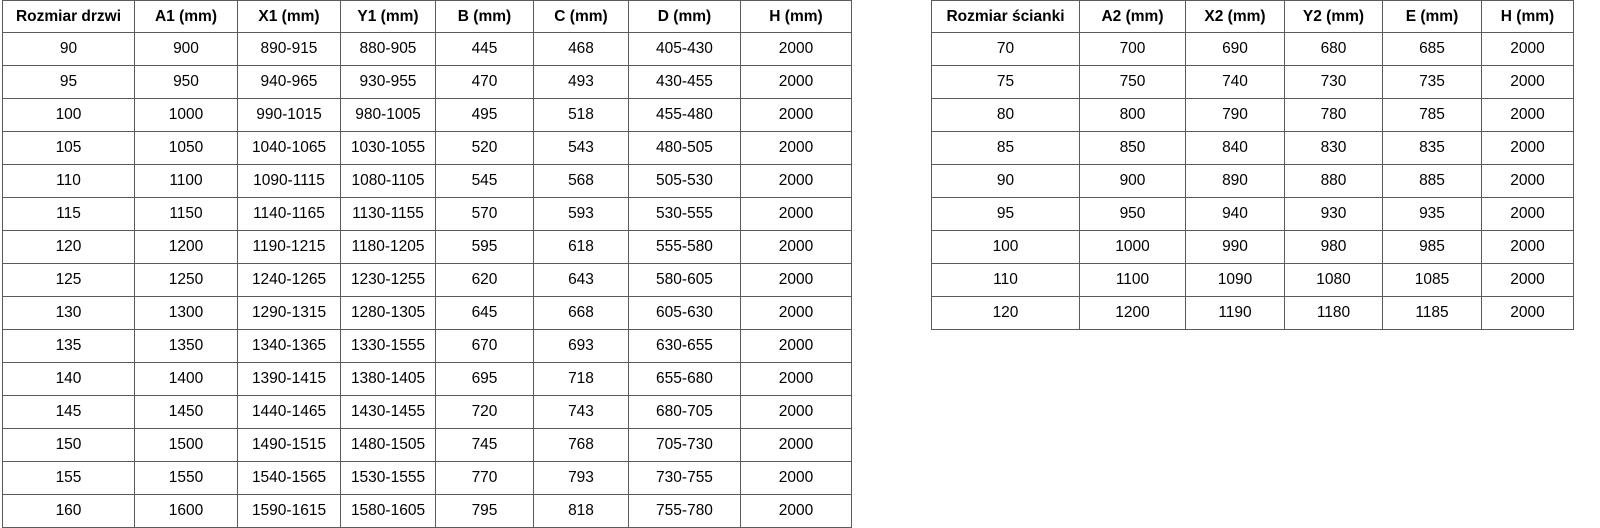 The image size is (1600, 528). I want to click on walls-cell-r3-c0: 85, so click(1005, 148).